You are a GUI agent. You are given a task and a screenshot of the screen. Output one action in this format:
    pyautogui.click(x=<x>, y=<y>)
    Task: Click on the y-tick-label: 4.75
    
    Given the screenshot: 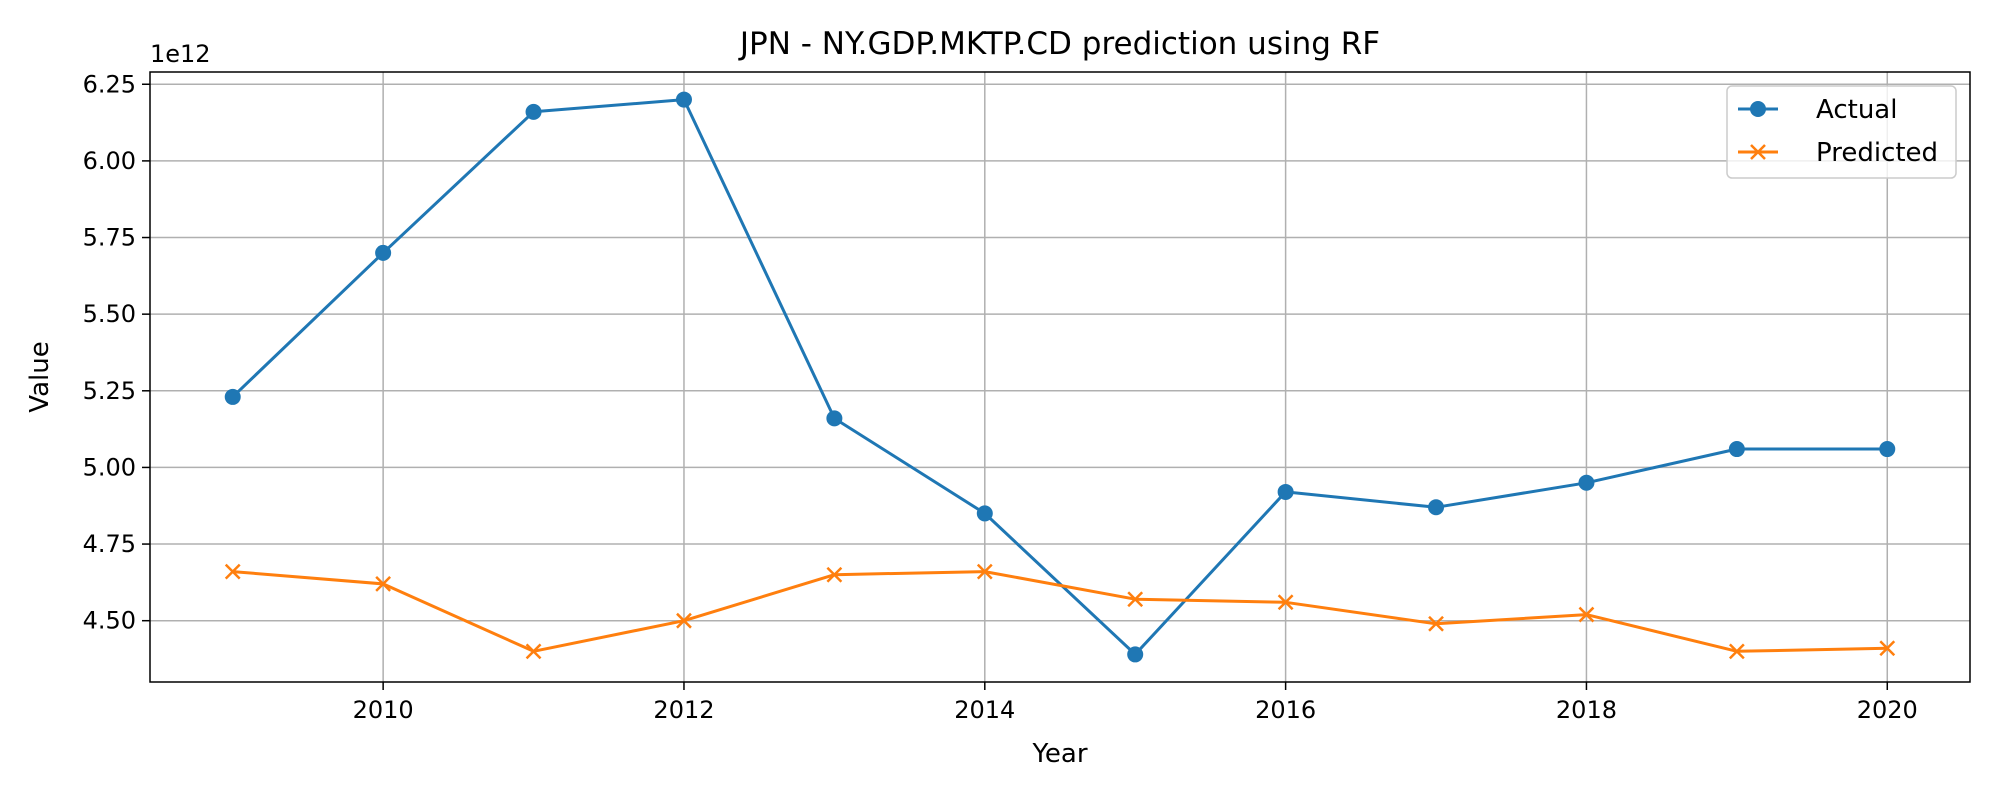 What is the action you would take?
    pyautogui.click(x=109, y=544)
    